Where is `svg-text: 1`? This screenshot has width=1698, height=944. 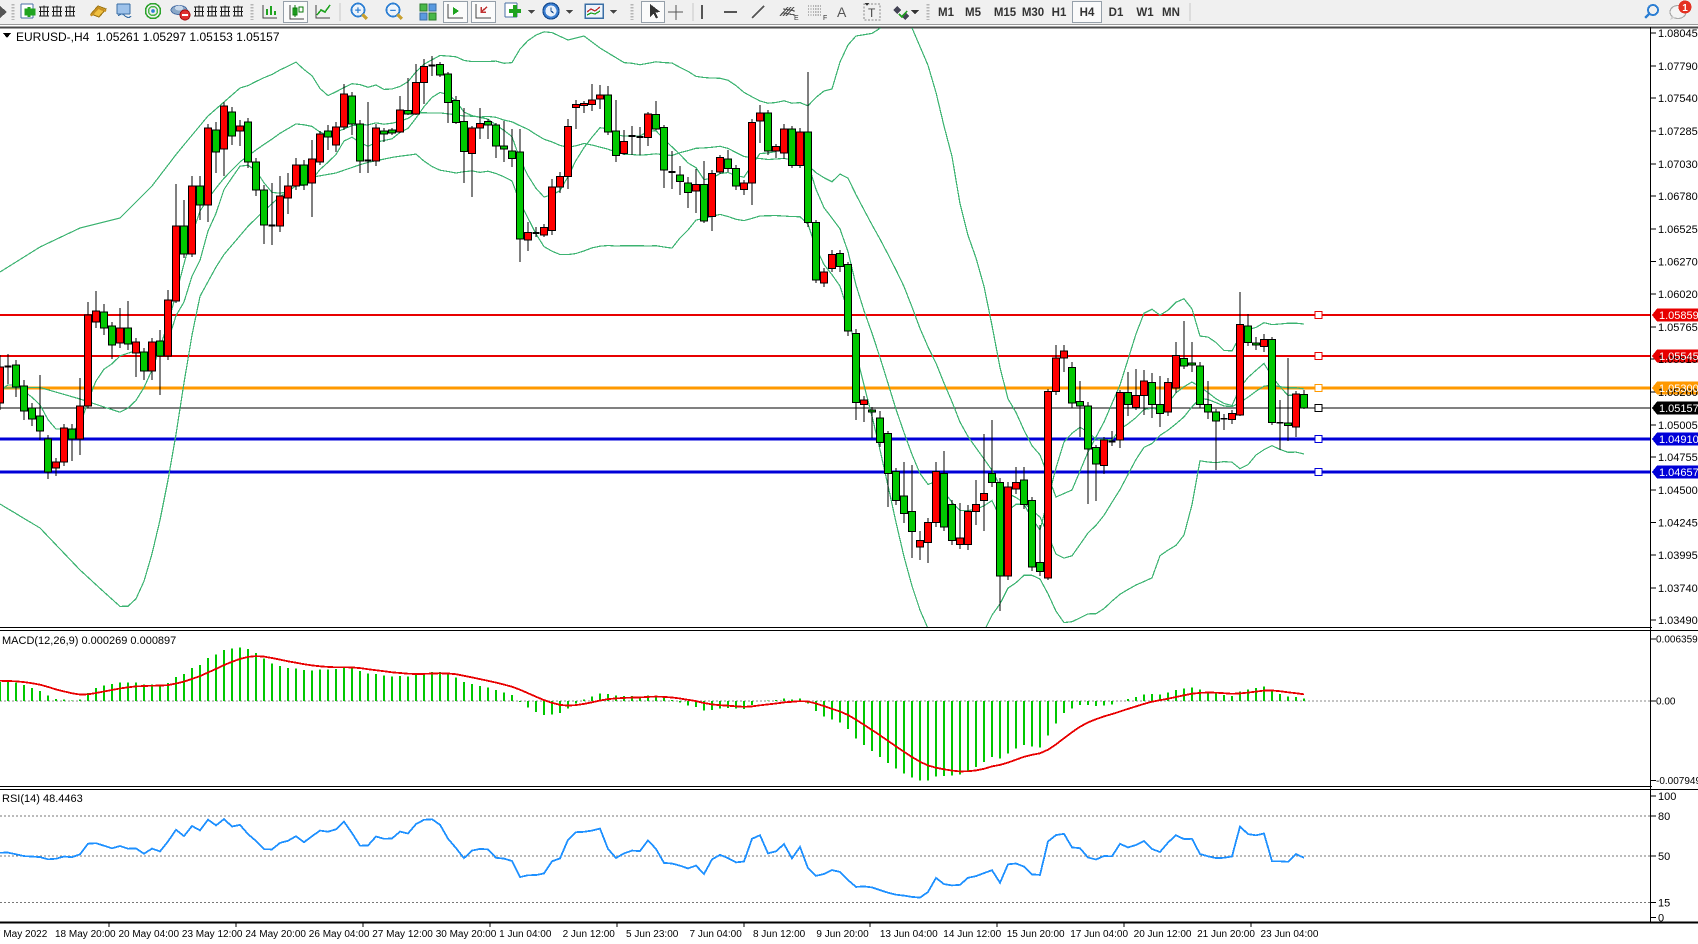
svg-text: 1 is located at coordinates (1685, 8).